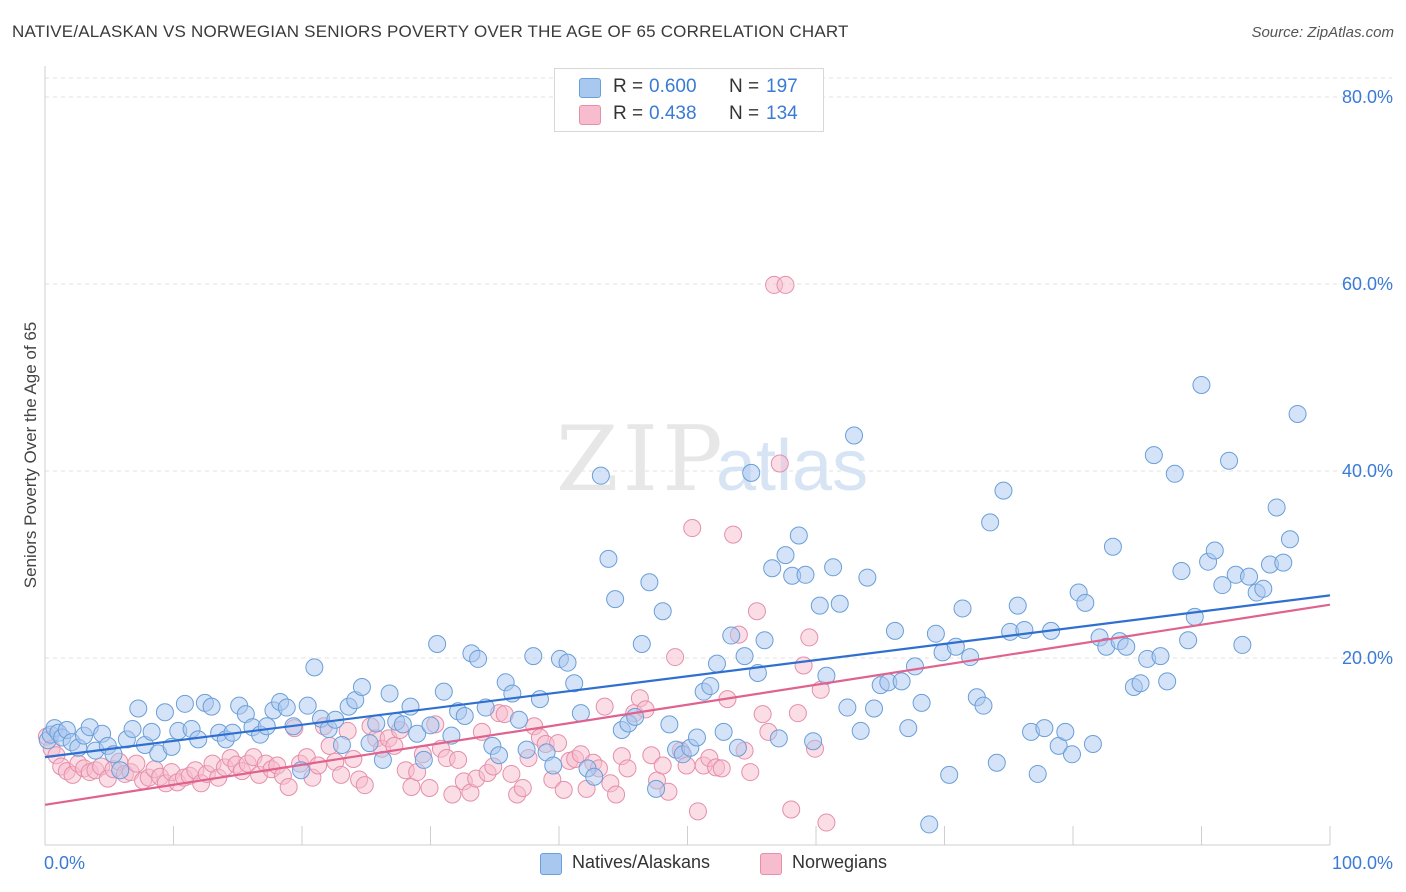 Image resolution: width=1406 pixels, height=892 pixels. I want to click on bottom-legend-swatch-natives, so click(551, 864).